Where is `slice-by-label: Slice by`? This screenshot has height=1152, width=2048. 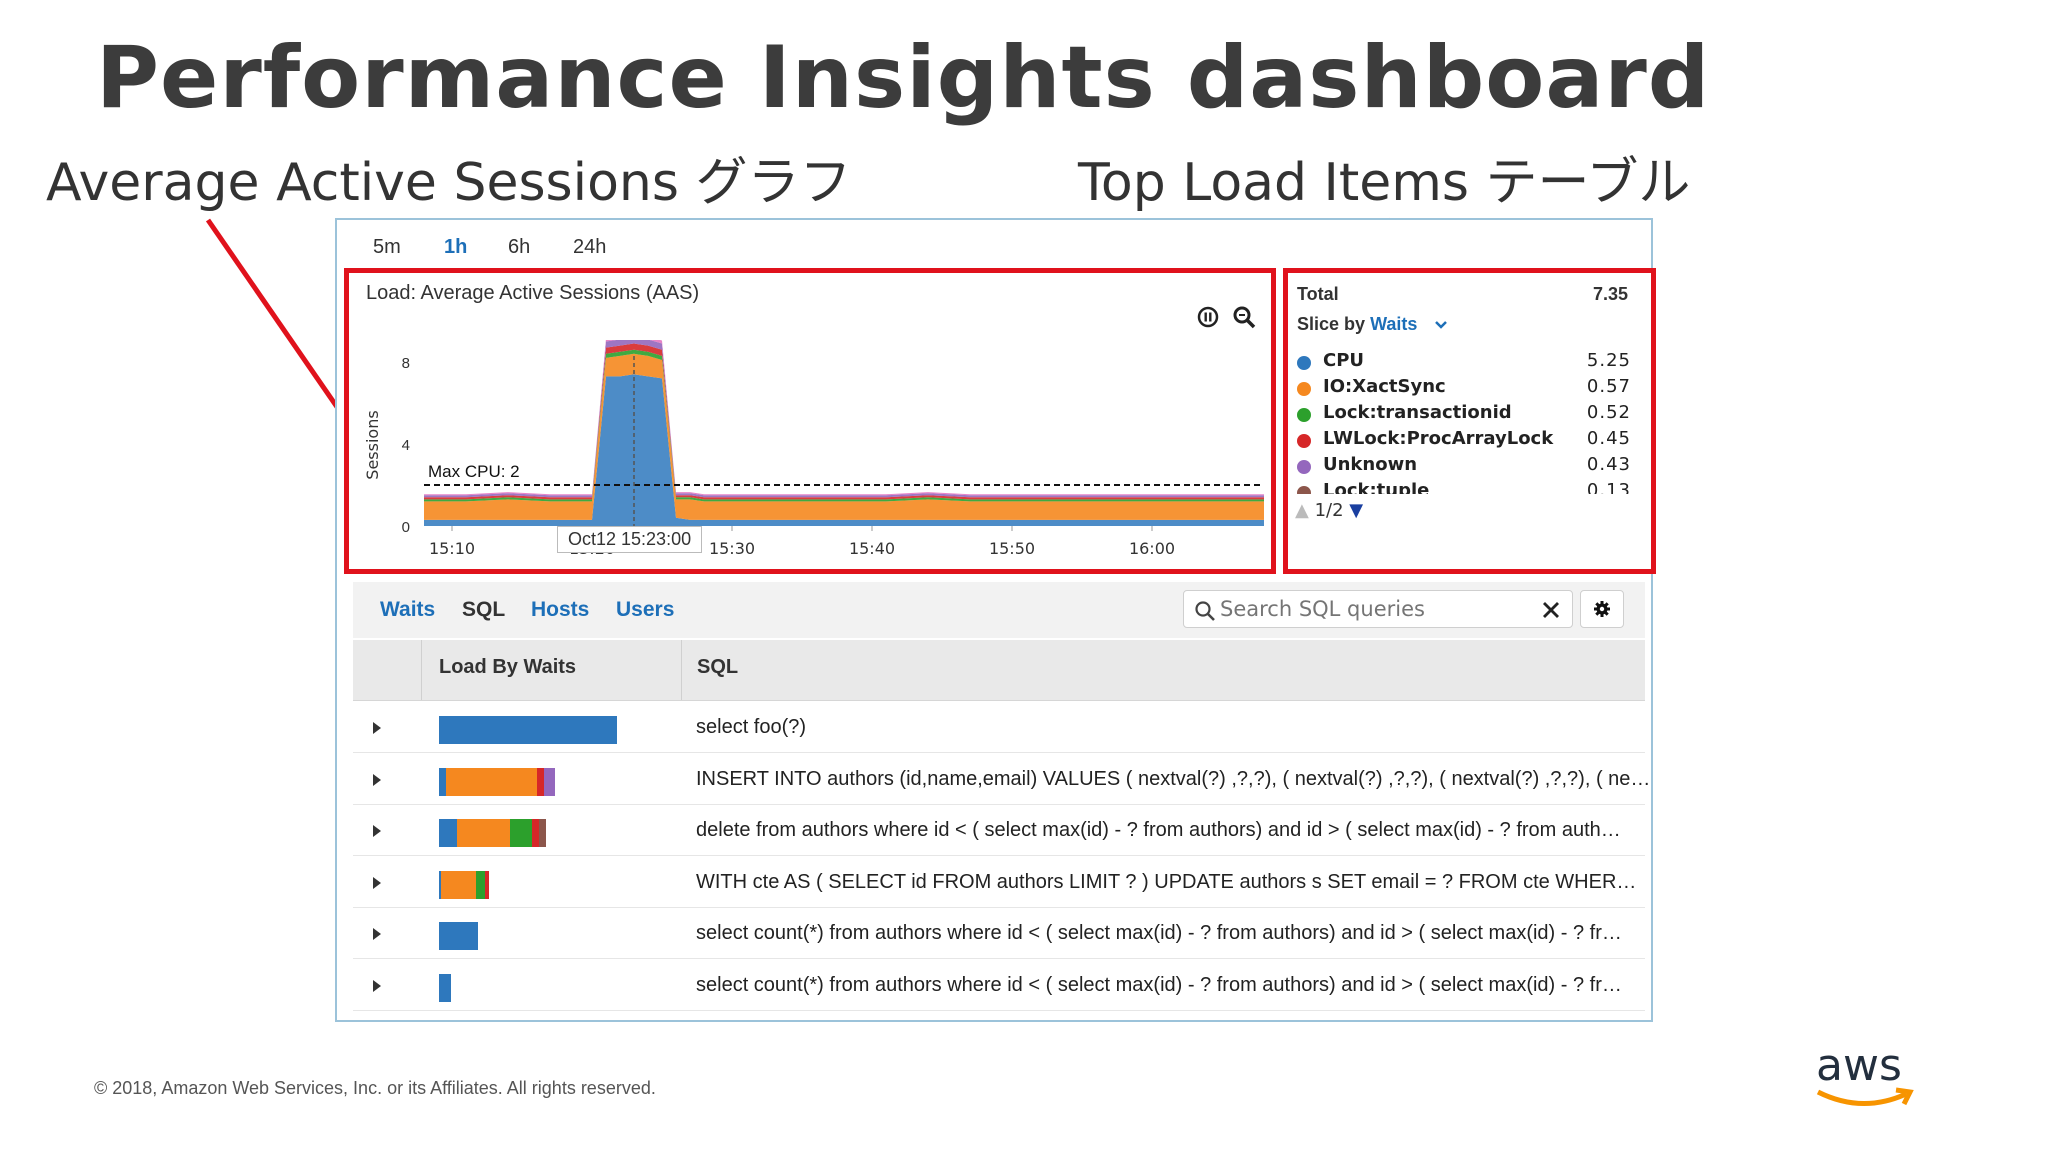
slice-by-label: Slice by is located at coordinates (1331, 324).